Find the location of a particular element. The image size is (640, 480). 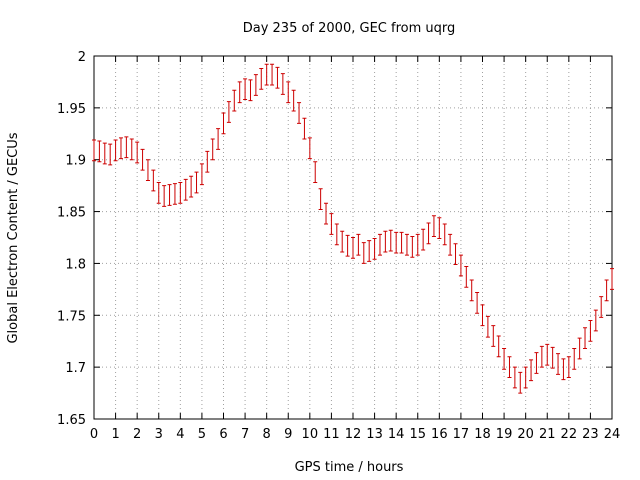

x-tick-label: 13 is located at coordinates (374, 434).